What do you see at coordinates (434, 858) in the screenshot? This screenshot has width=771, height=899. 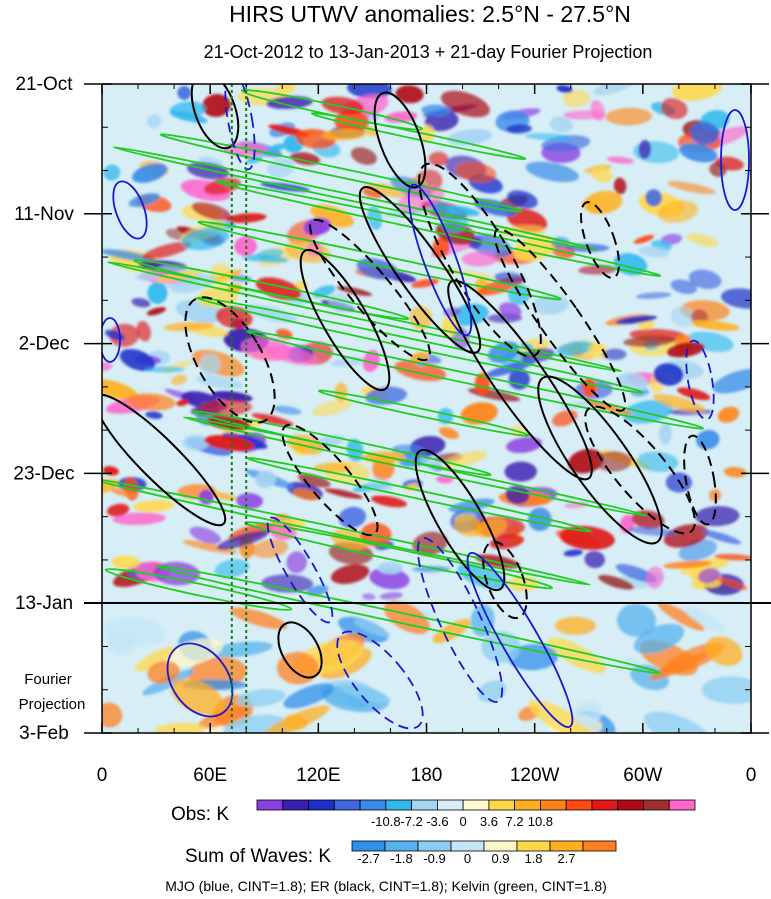 I see `colorbar-label: -0.9` at bounding box center [434, 858].